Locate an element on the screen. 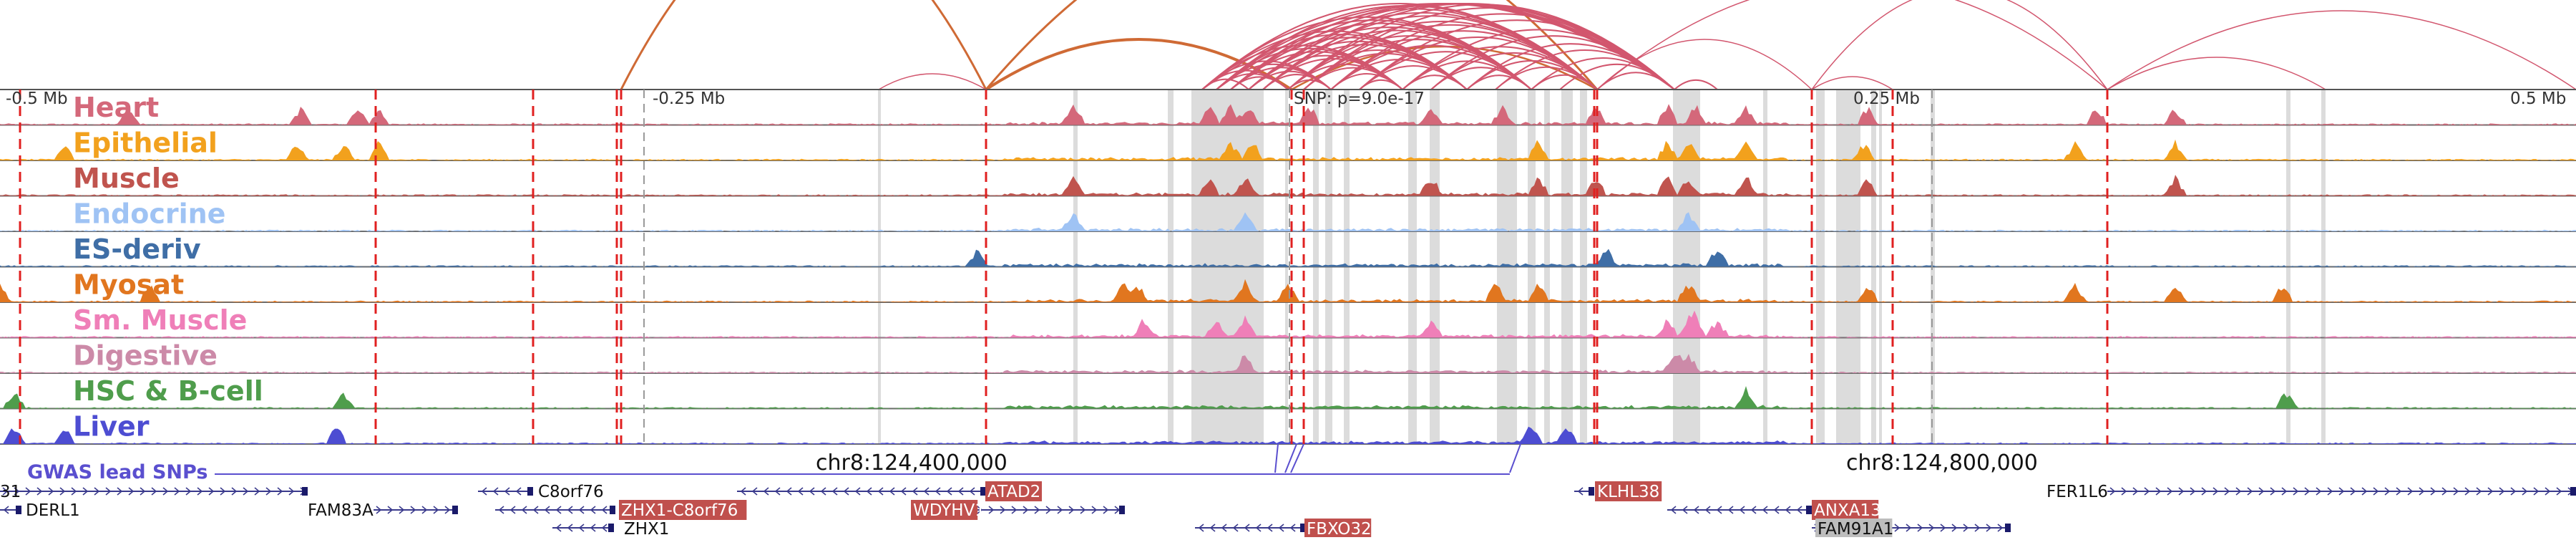  track-label: ES-deriv is located at coordinates (137, 249).